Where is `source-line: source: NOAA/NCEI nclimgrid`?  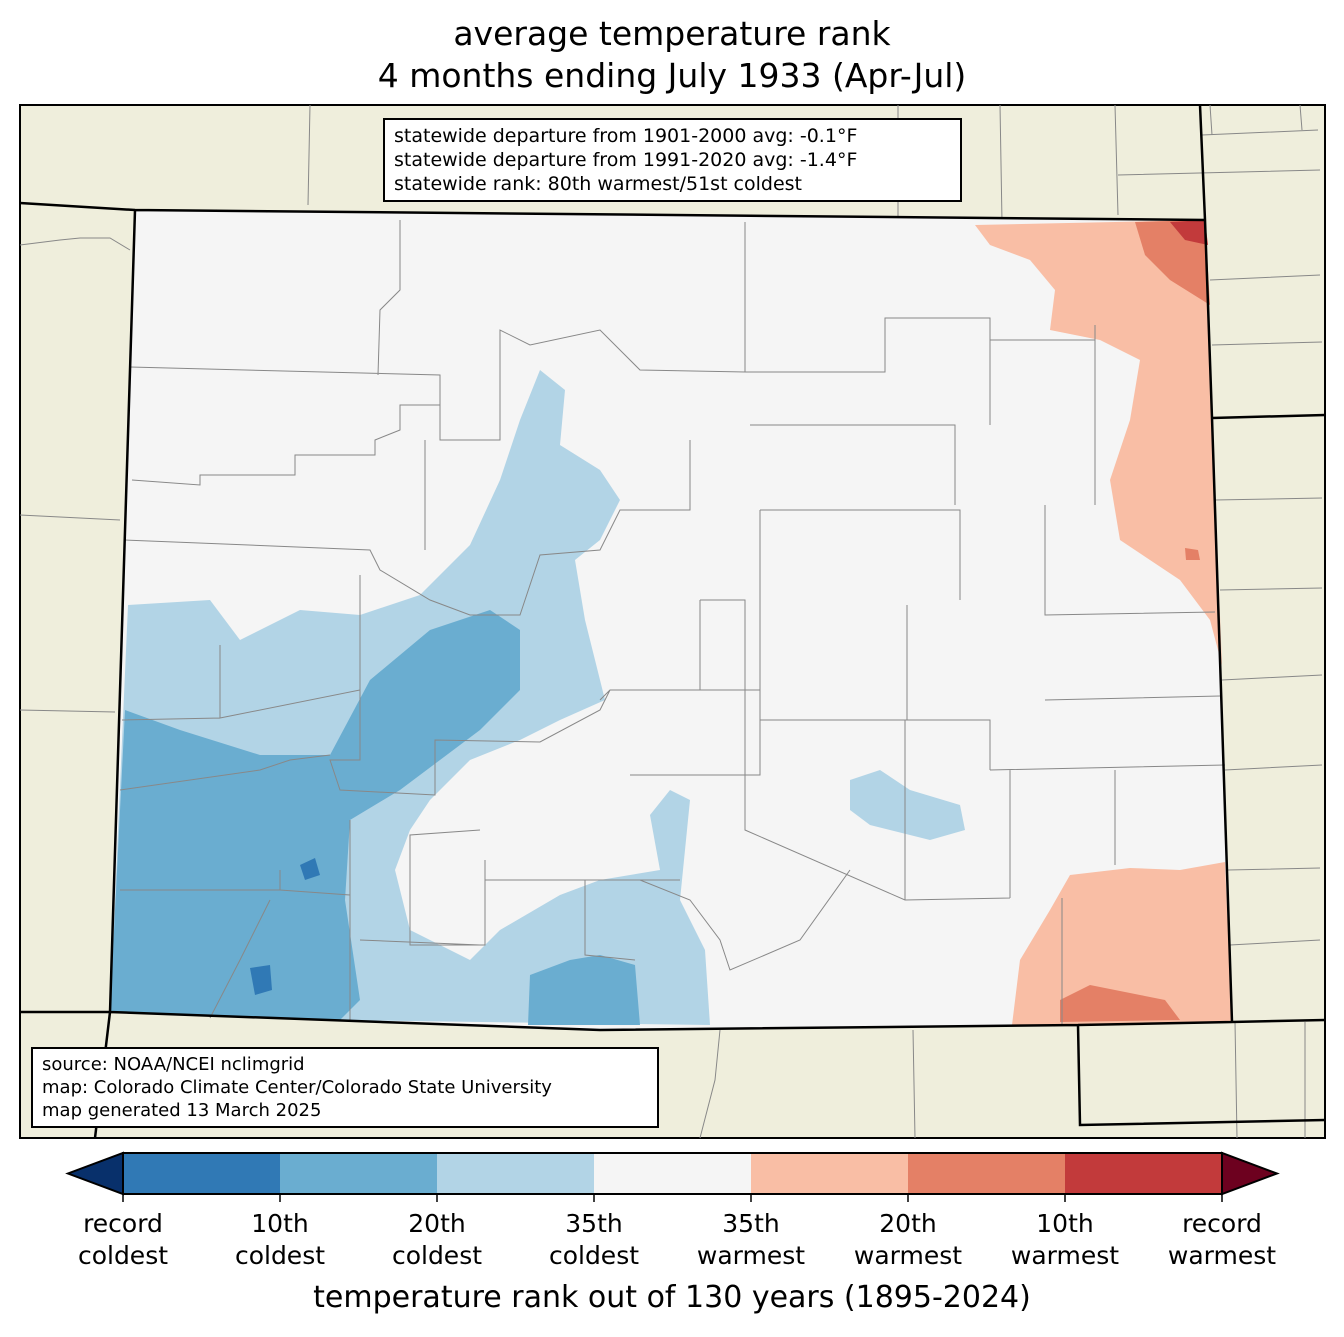
source-line: source: NOAA/NCEI nclimgrid is located at coordinates (173, 1064).